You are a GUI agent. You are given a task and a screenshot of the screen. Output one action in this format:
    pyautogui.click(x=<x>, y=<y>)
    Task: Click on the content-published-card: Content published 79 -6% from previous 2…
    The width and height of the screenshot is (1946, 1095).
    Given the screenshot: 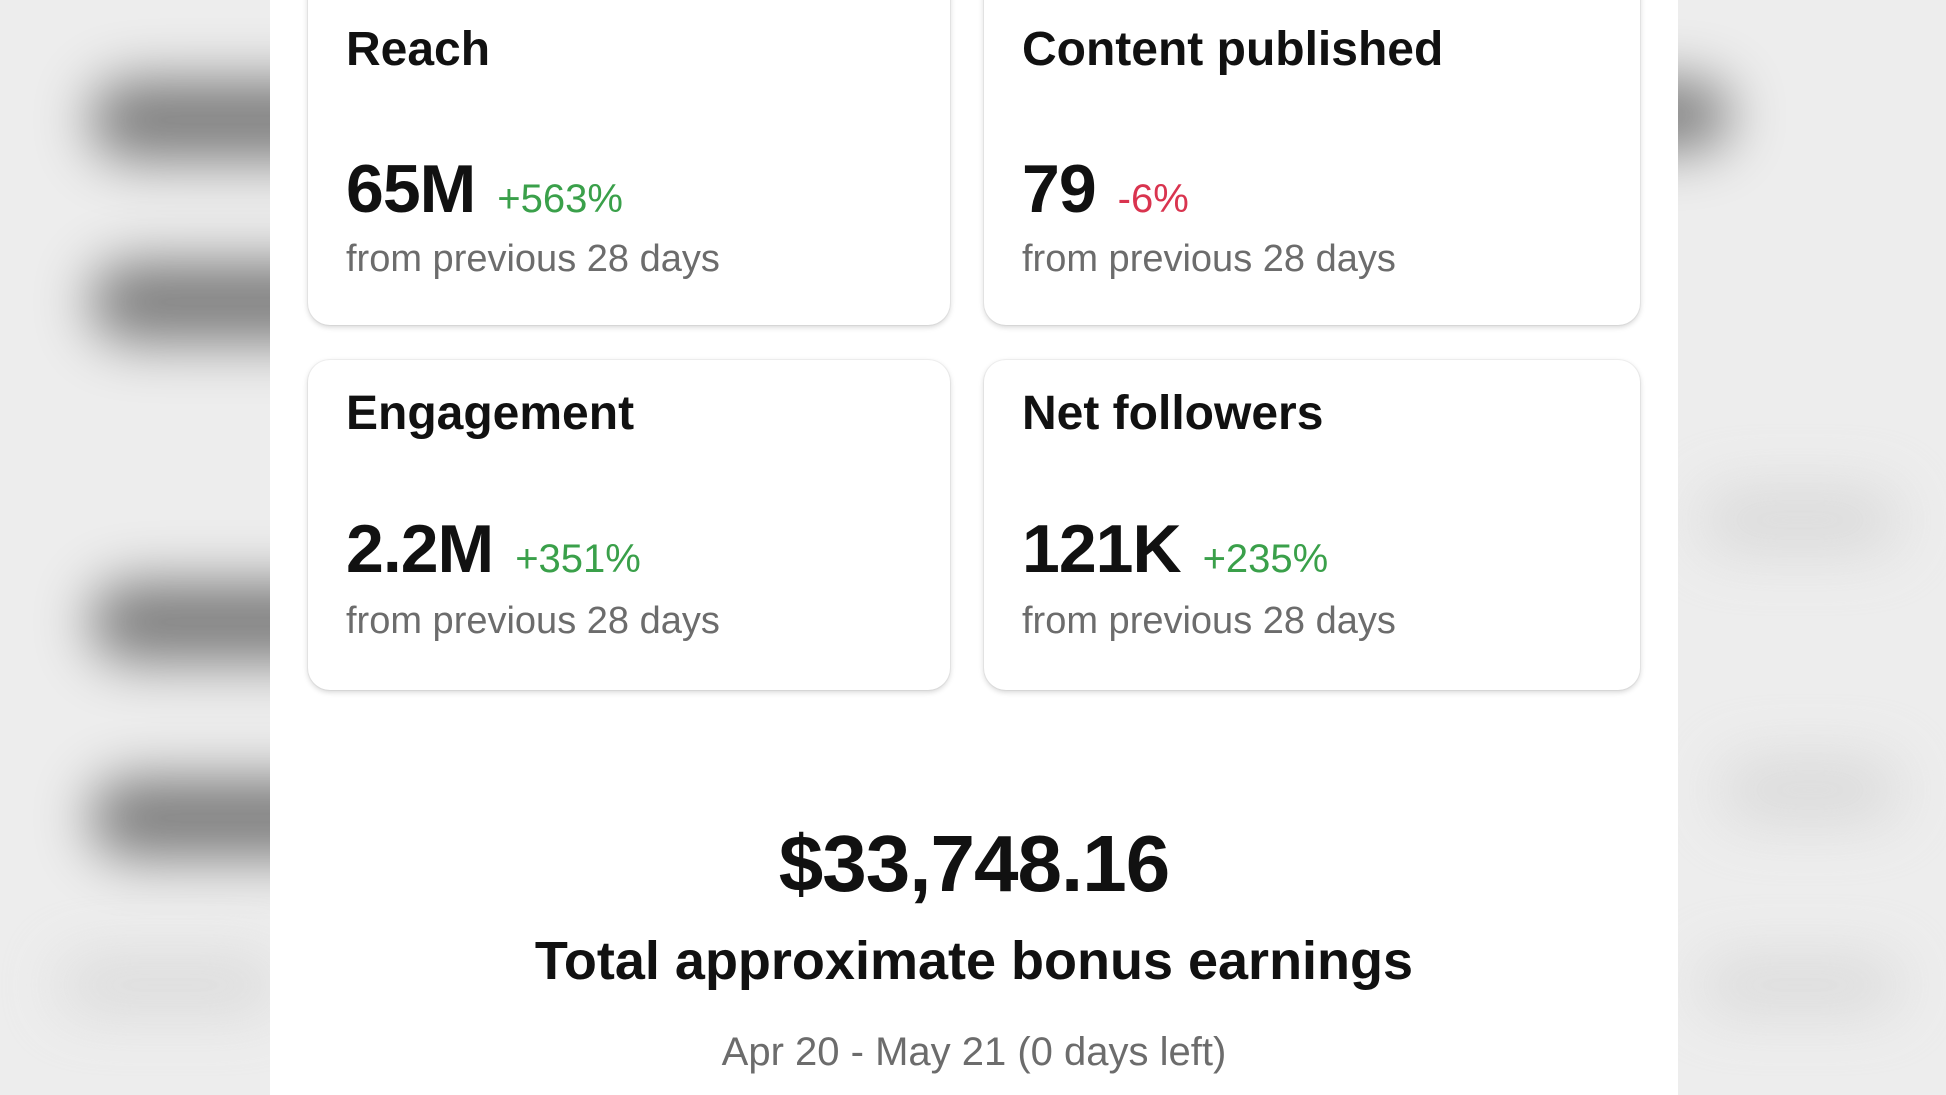 What is the action you would take?
    pyautogui.click(x=1312, y=162)
    